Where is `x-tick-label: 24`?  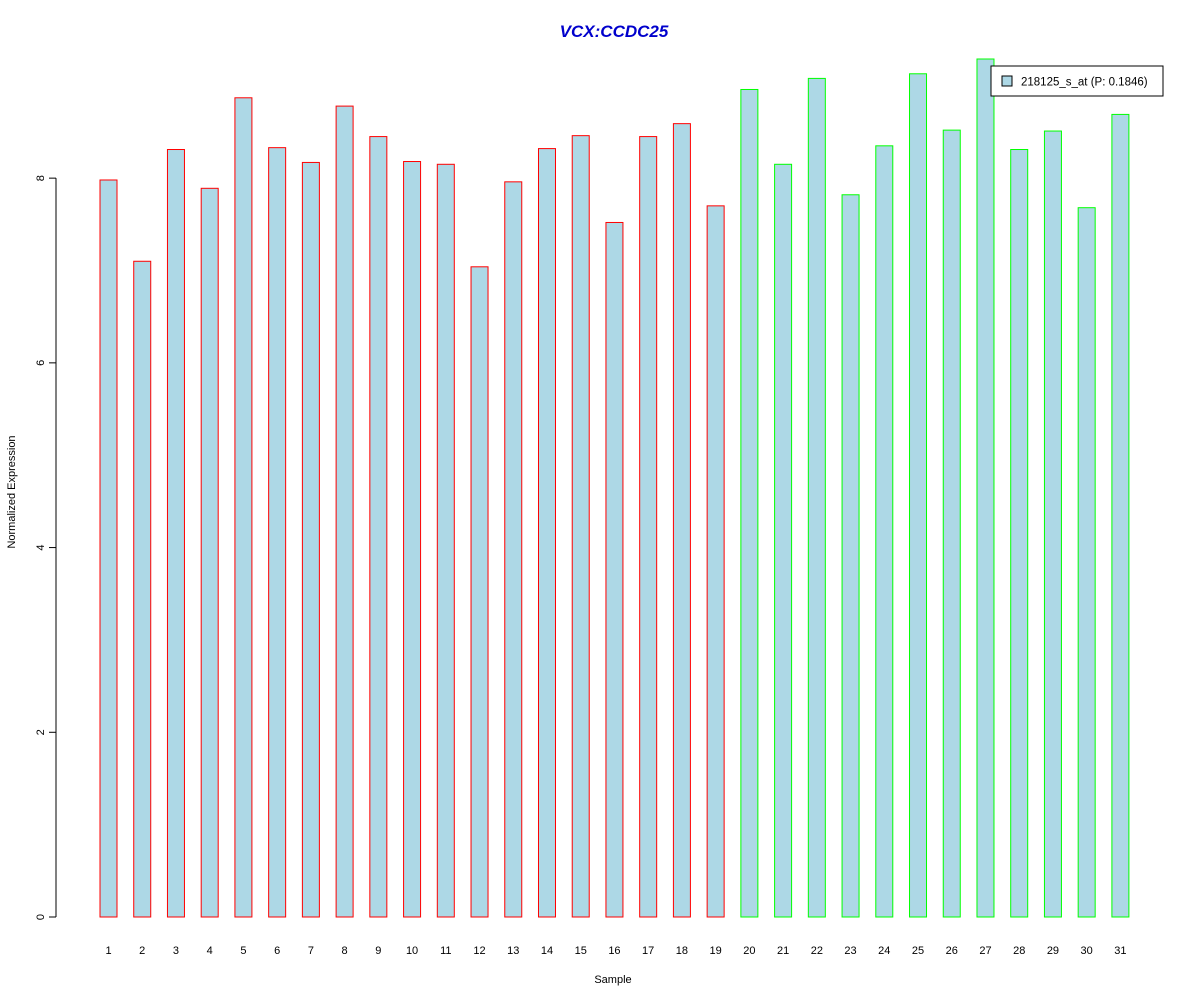 x-tick-label: 24 is located at coordinates (884, 951).